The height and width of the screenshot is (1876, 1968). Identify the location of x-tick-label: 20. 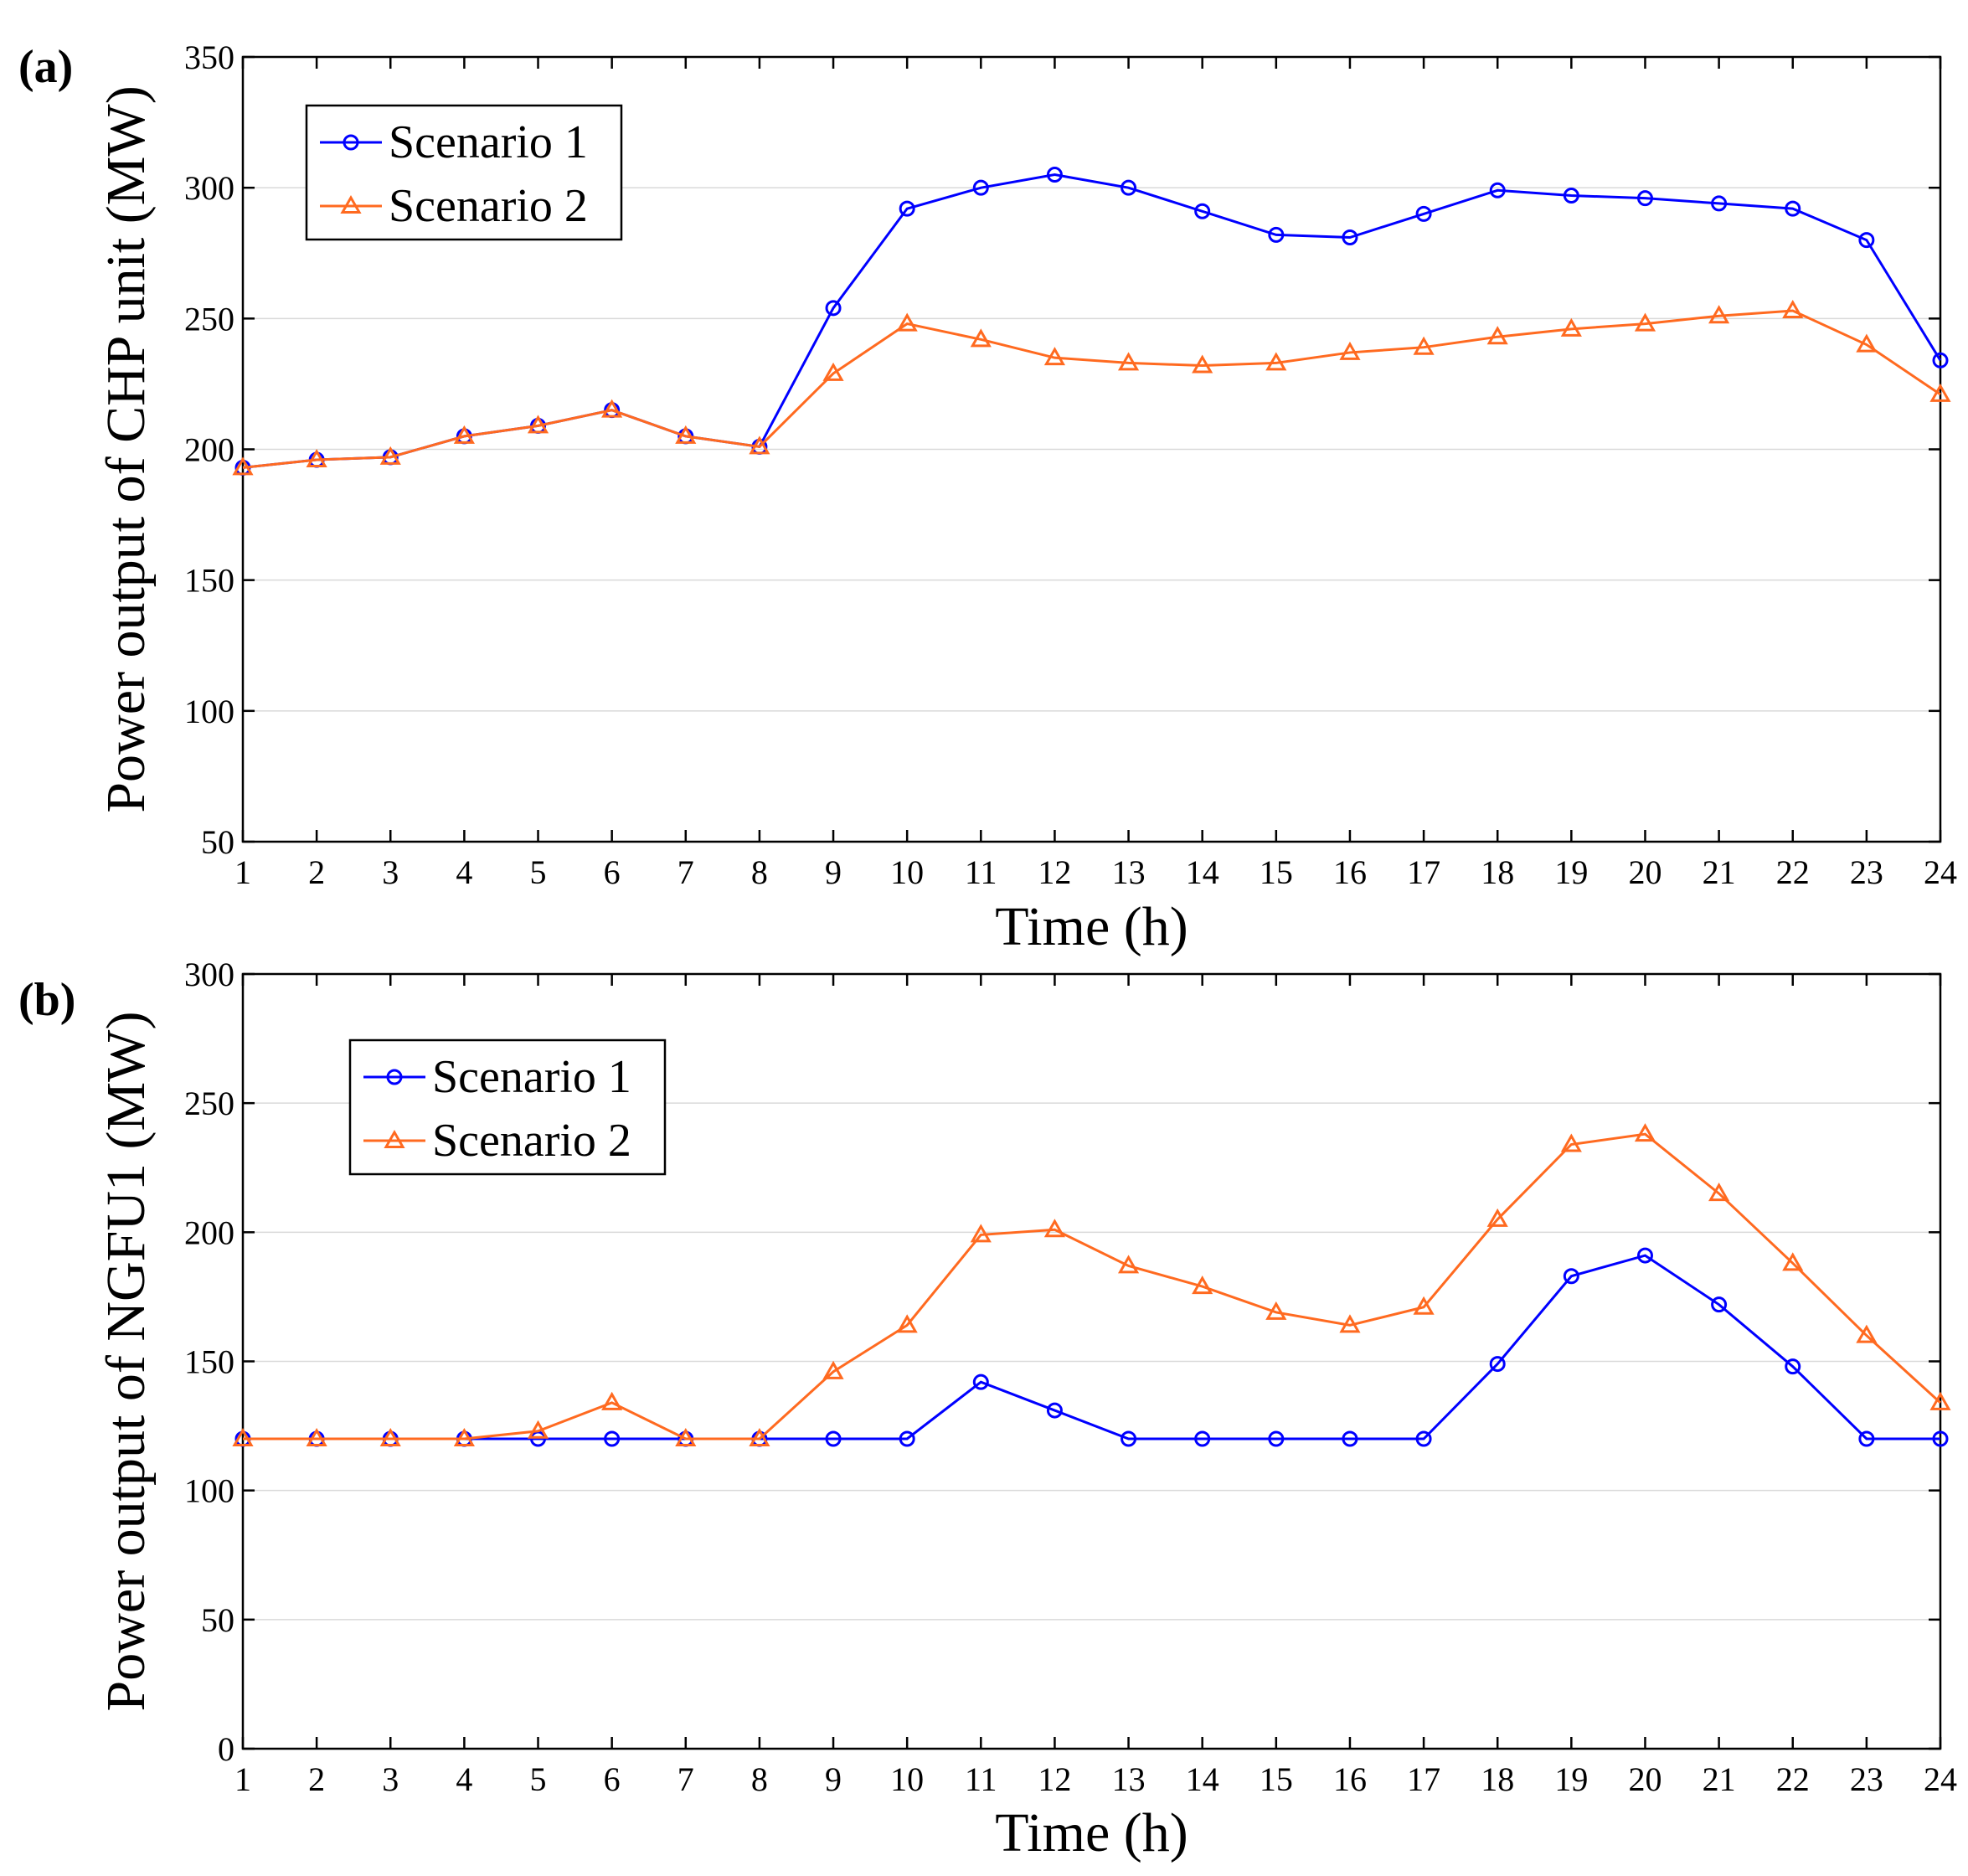
(1644, 1779).